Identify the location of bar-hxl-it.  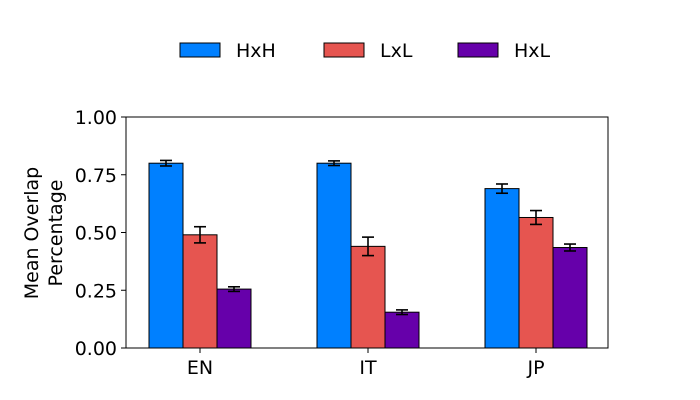
(402, 330).